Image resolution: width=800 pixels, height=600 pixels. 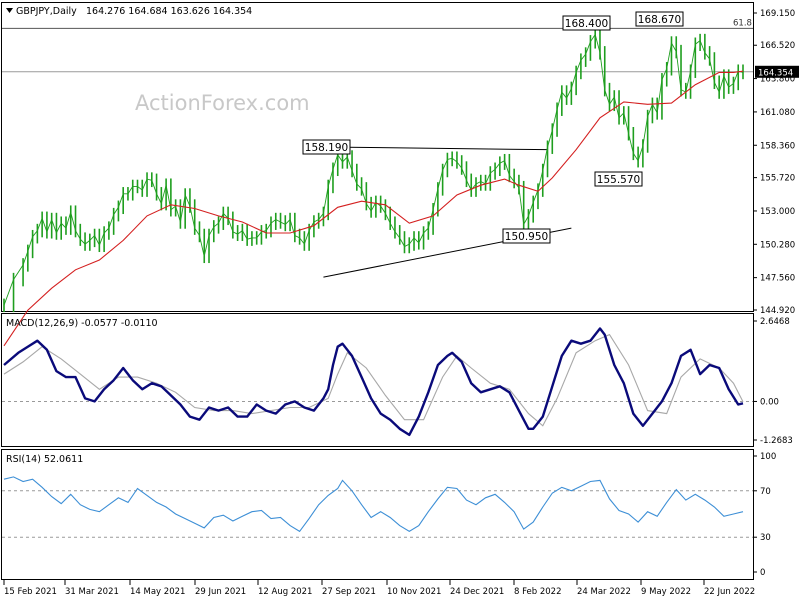 What do you see at coordinates (477, 592) in the screenshot?
I see `date-tick-label: 24 Dec 2021` at bounding box center [477, 592].